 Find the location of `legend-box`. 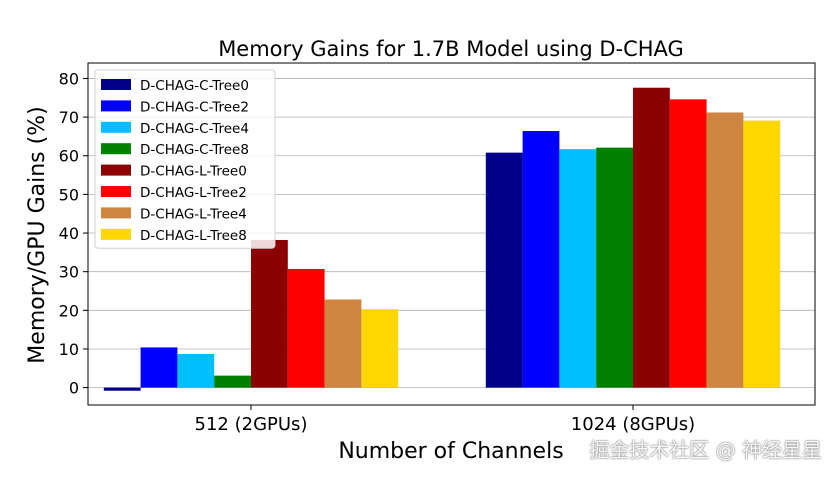

legend-box is located at coordinates (185, 159).